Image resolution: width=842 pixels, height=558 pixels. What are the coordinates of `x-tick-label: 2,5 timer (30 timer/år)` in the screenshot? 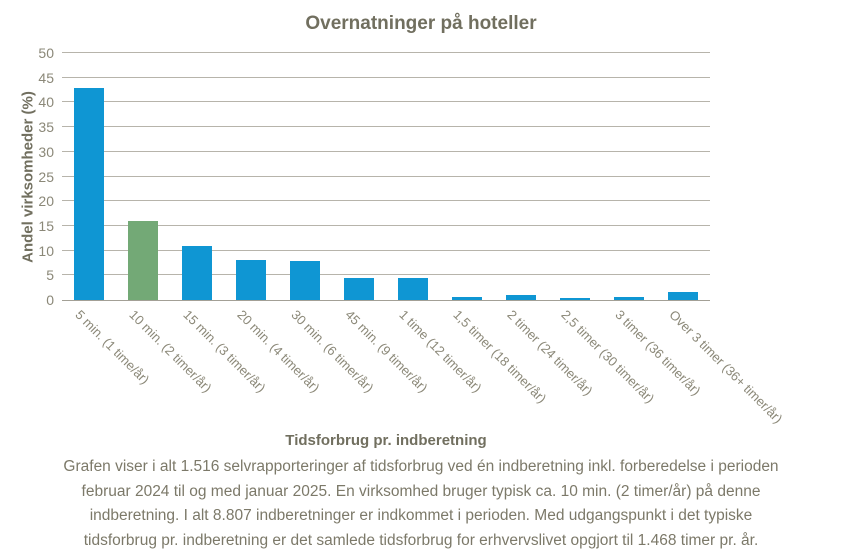 It's located at (608, 356).